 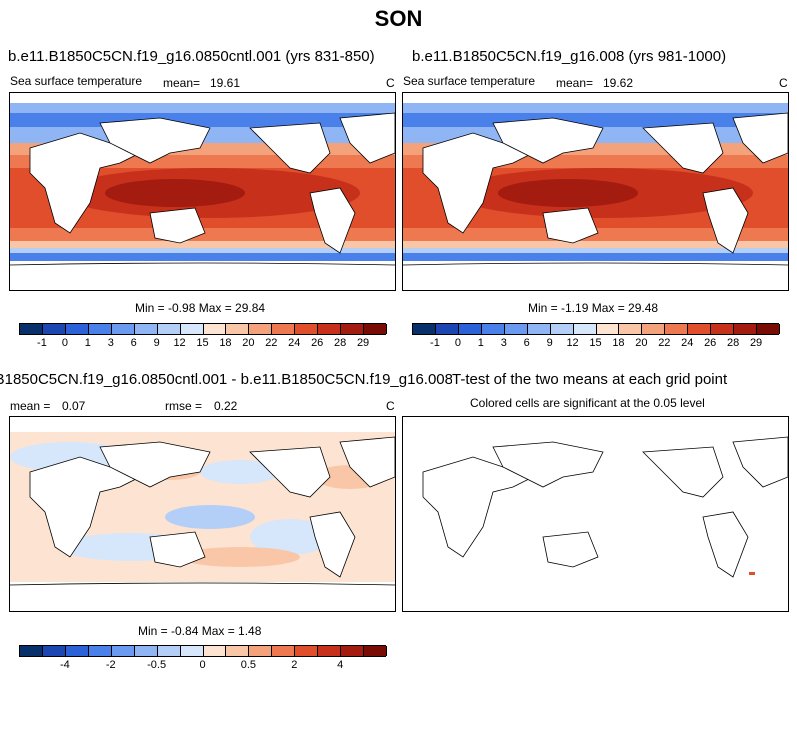 What do you see at coordinates (783, 83) in the screenshot?
I see `panel-2-units: C` at bounding box center [783, 83].